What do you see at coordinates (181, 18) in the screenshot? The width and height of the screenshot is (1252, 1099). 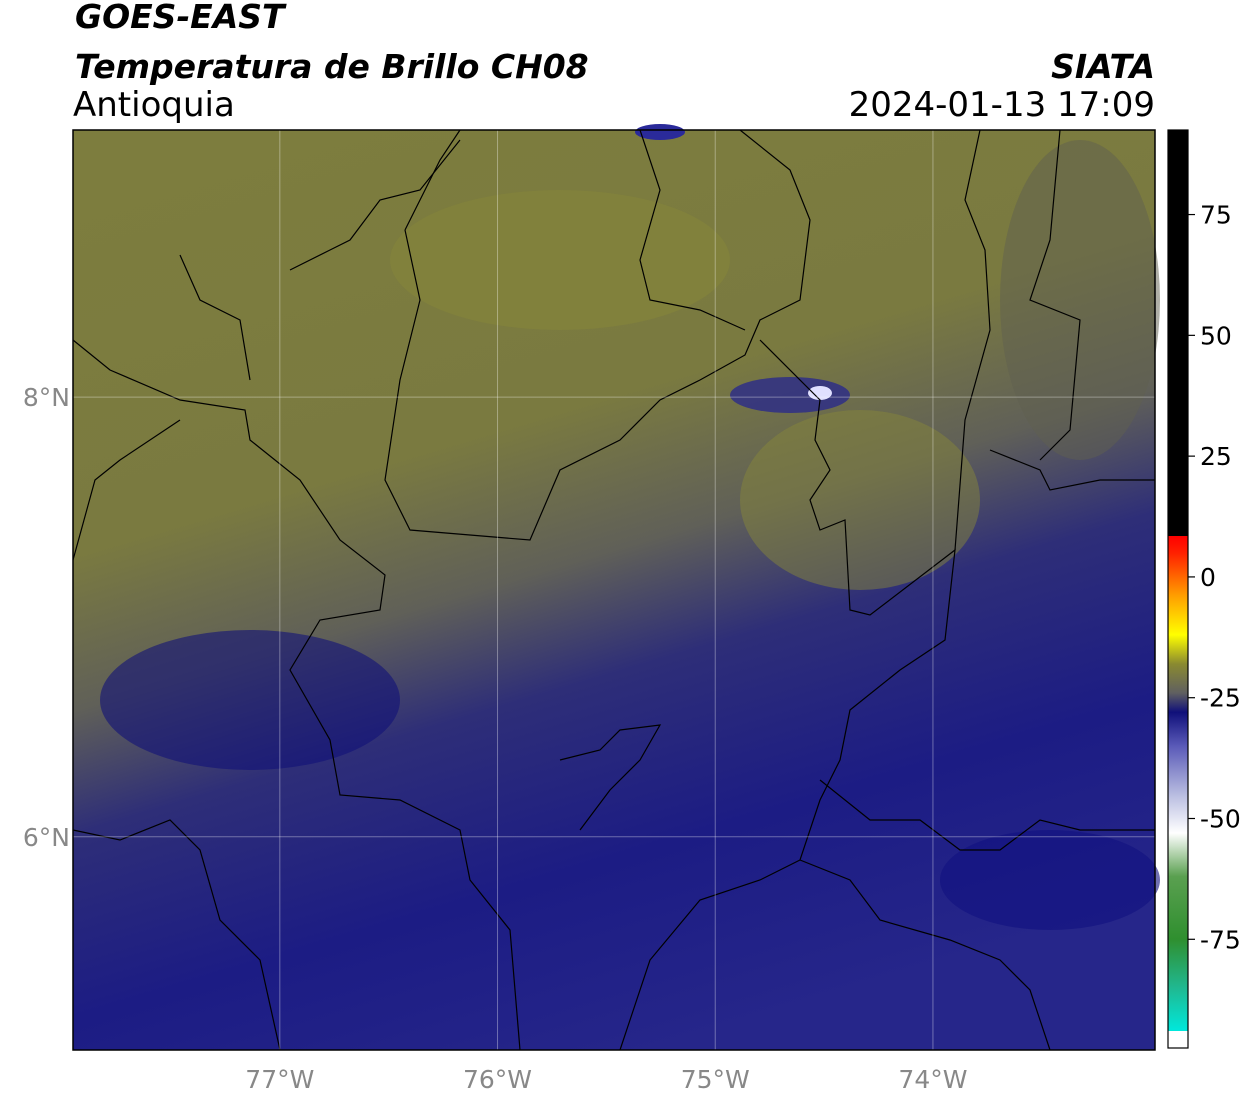 I see `title: GOES-EAST` at bounding box center [181, 18].